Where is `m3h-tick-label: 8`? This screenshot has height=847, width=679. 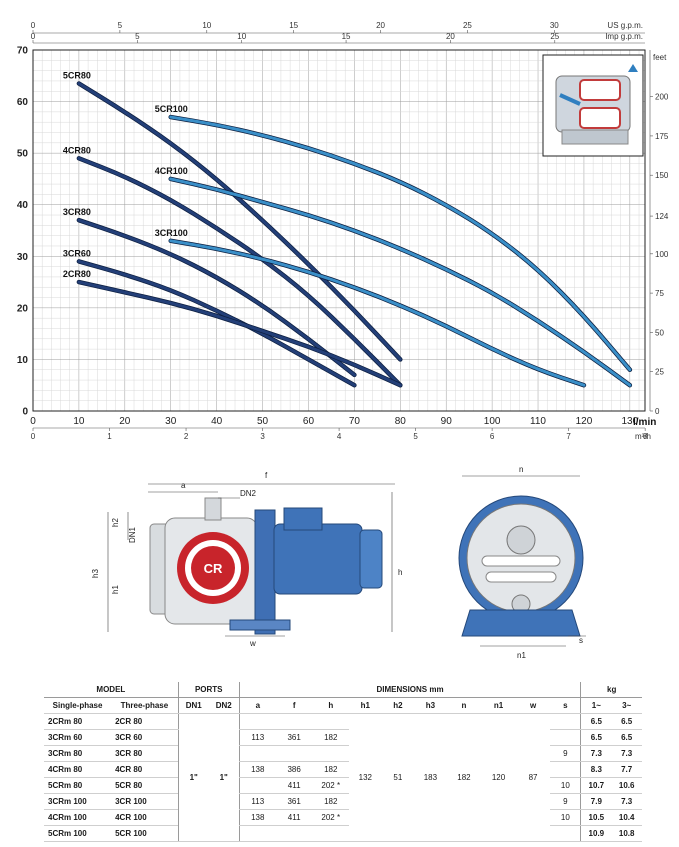 m3h-tick-label: 8 is located at coordinates (645, 436).